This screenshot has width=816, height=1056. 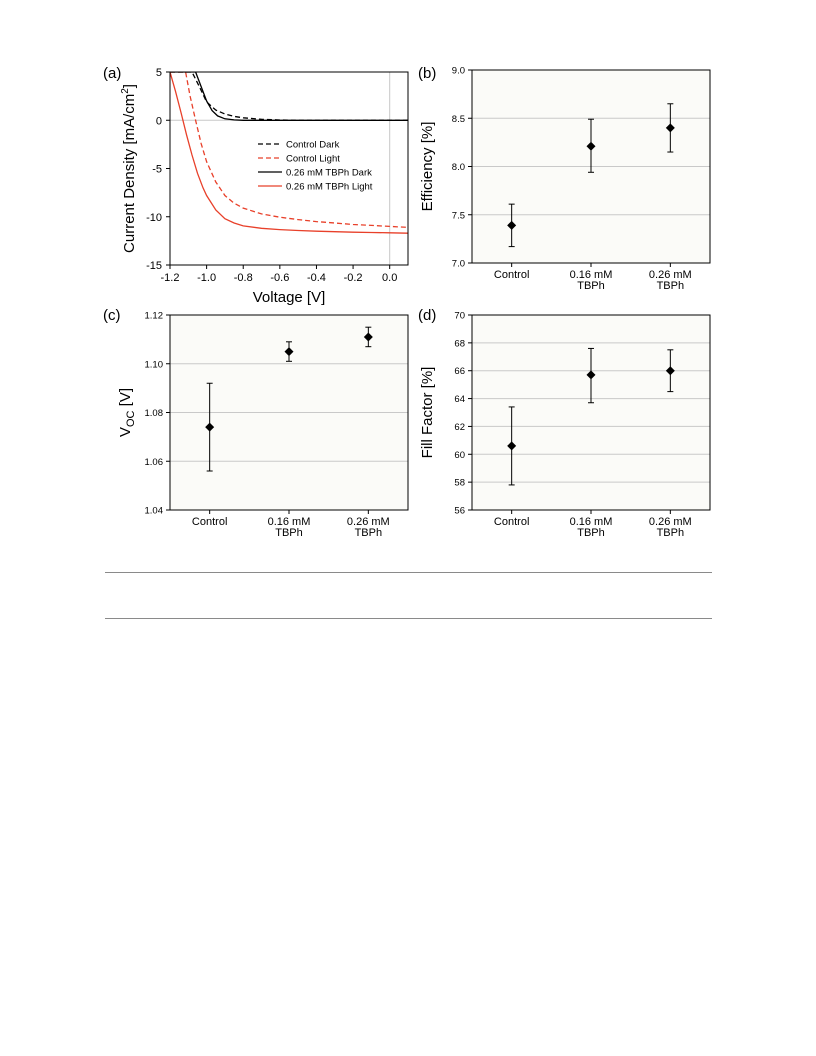 What do you see at coordinates (289, 297) in the screenshot?
I see `x-axis-label: Voltage [V]` at bounding box center [289, 297].